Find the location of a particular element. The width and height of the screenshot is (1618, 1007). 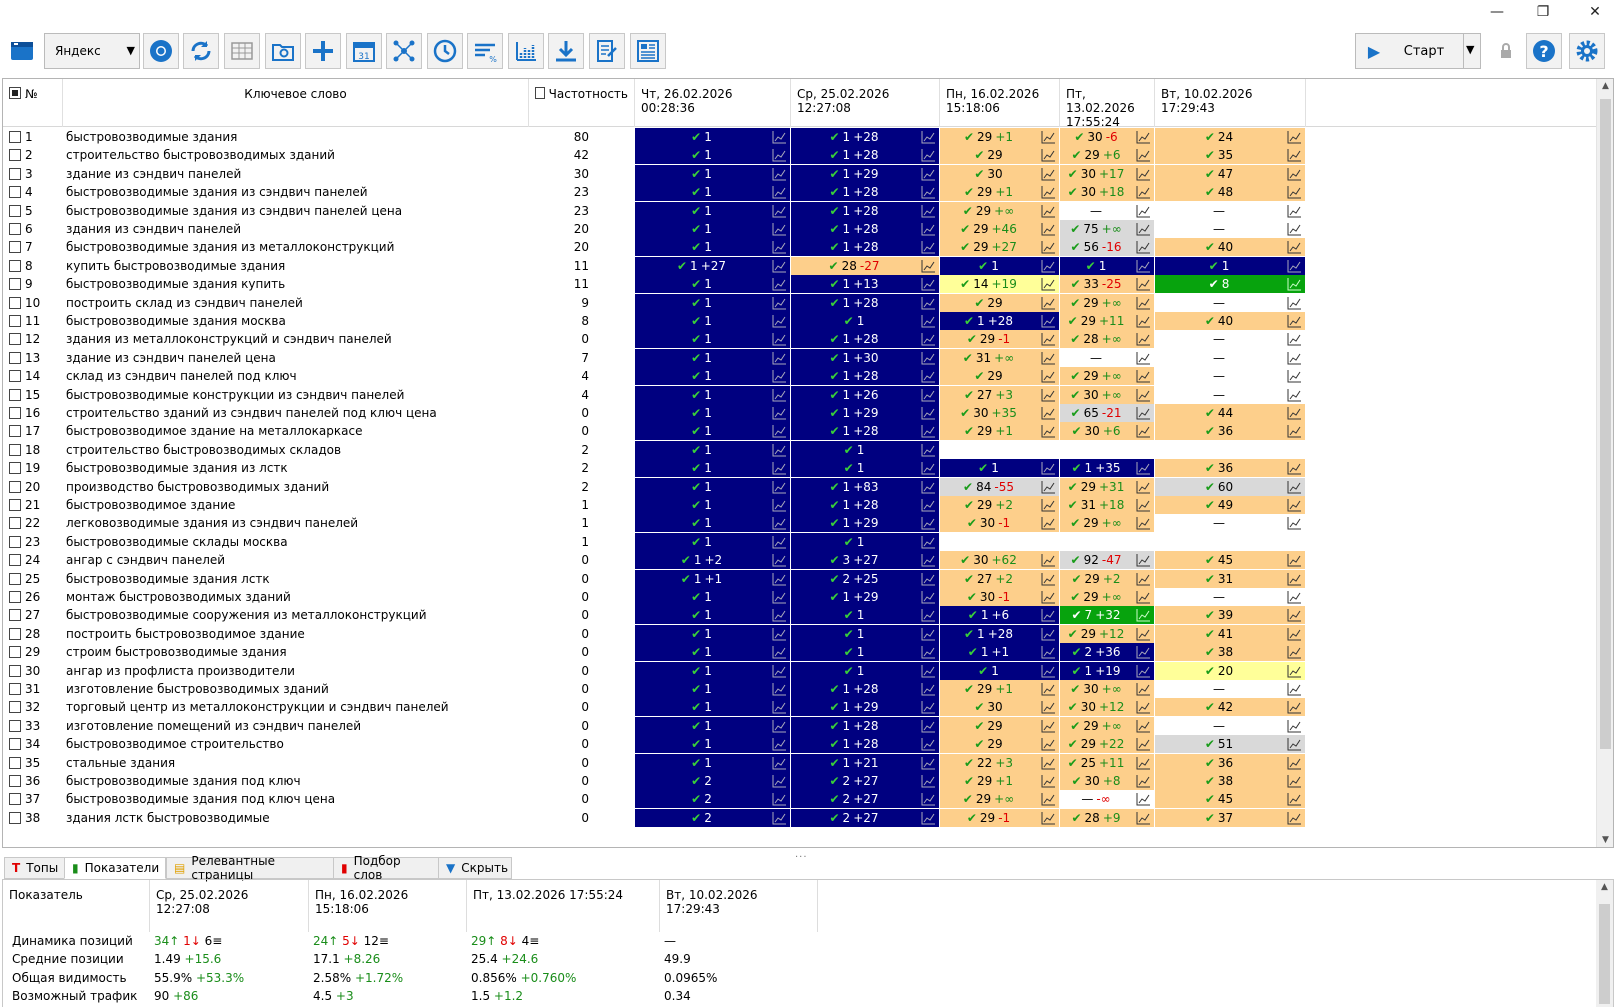

lock-icon is located at coordinates (1506, 51).